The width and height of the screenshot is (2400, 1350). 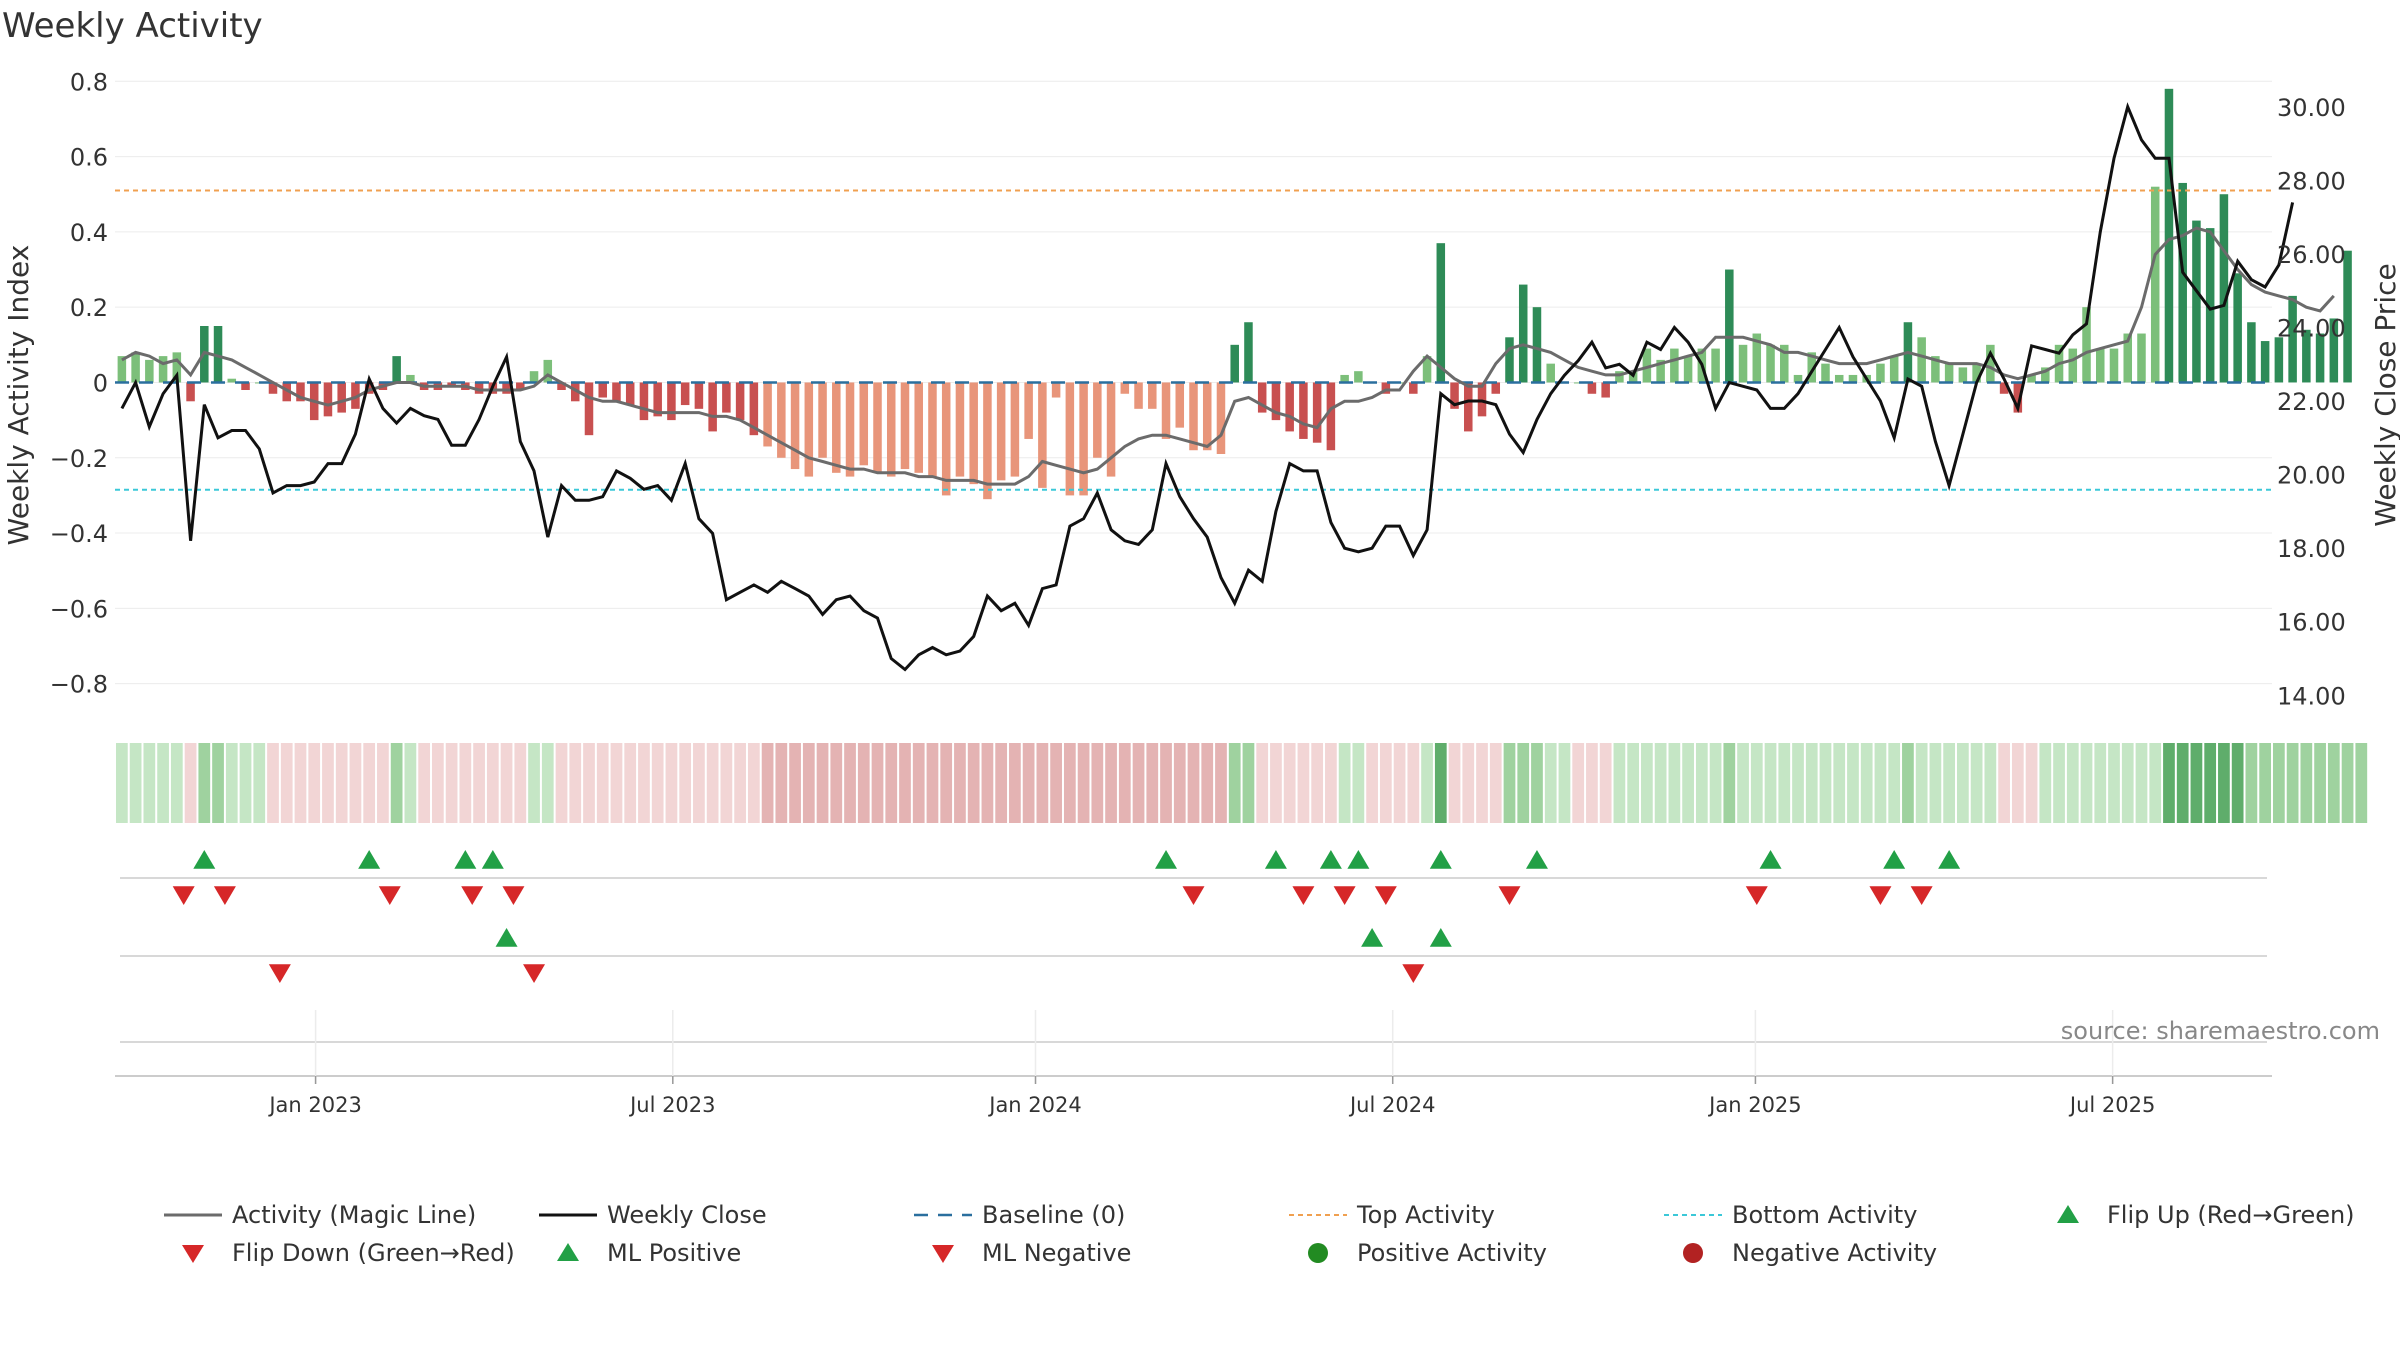 I want to click on y-tick-label: 0.8, so click(x=89, y=82).